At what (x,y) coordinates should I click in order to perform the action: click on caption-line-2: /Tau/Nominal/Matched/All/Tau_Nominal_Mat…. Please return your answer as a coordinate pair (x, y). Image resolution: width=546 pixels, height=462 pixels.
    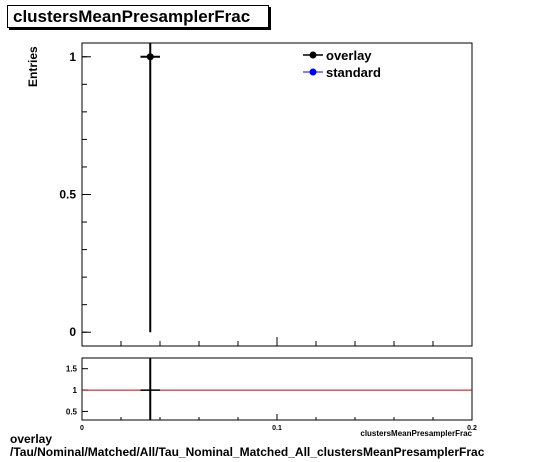
    Looking at the image, I should click on (247, 452).